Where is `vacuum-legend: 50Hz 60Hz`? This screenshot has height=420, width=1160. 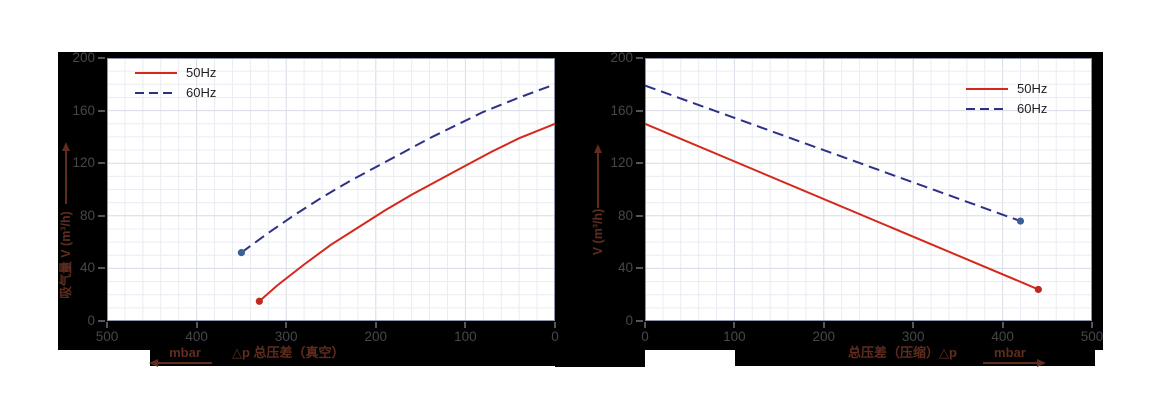
vacuum-legend: 50Hz 60Hz is located at coordinates (175, 82).